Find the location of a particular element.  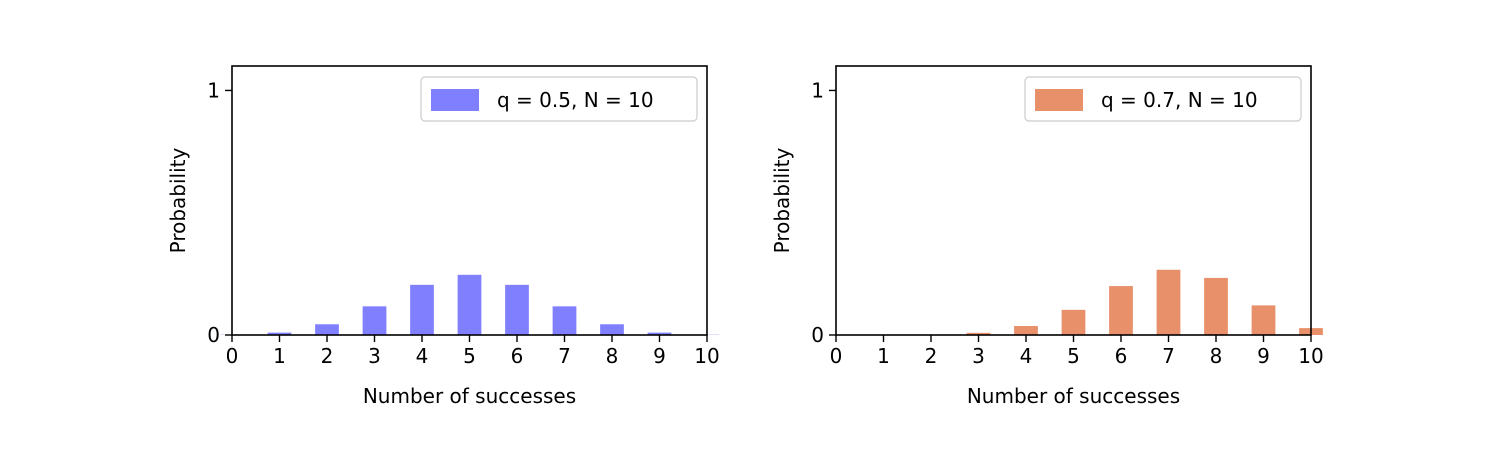

legend-label: q = 0.7, N = 10 is located at coordinates (1179, 100).